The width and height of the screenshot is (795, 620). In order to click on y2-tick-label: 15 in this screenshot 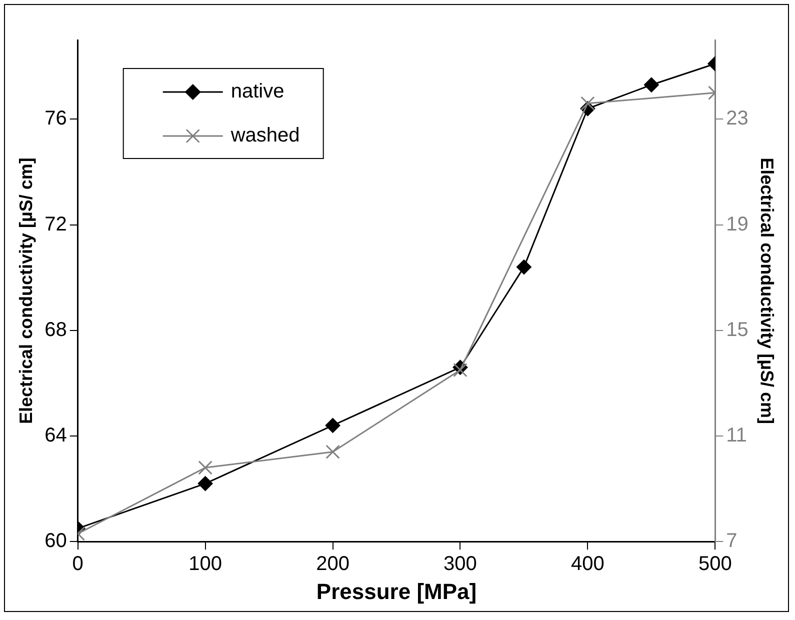, I will do `click(737, 329)`.